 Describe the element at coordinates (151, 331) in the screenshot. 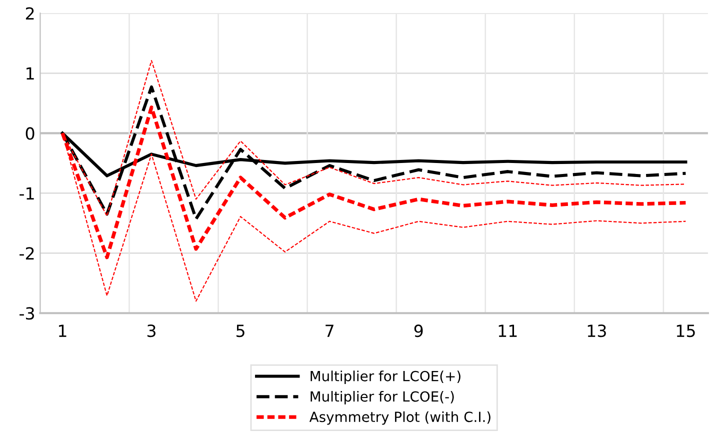

I see `x-tick-label: 3` at that location.